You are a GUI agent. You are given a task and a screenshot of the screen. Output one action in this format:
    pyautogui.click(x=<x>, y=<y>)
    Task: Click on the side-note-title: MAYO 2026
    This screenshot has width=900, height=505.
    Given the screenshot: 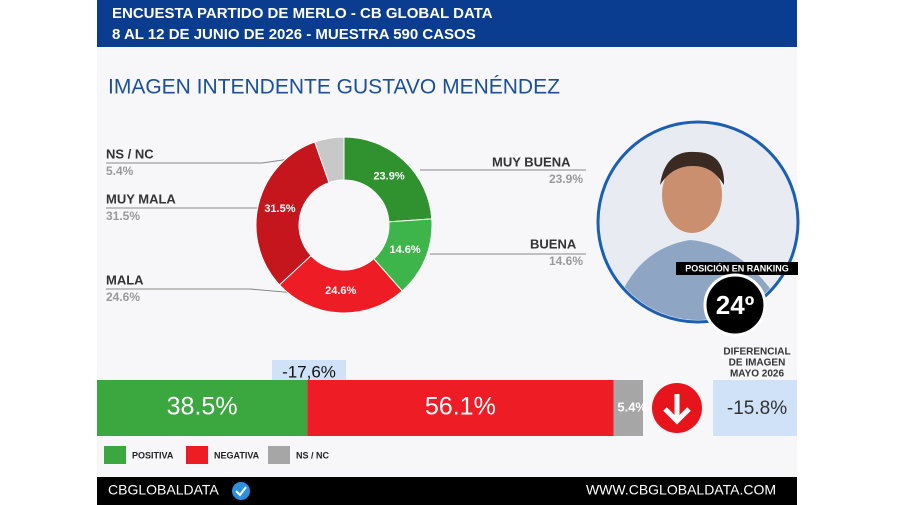 What is the action you would take?
    pyautogui.click(x=757, y=374)
    